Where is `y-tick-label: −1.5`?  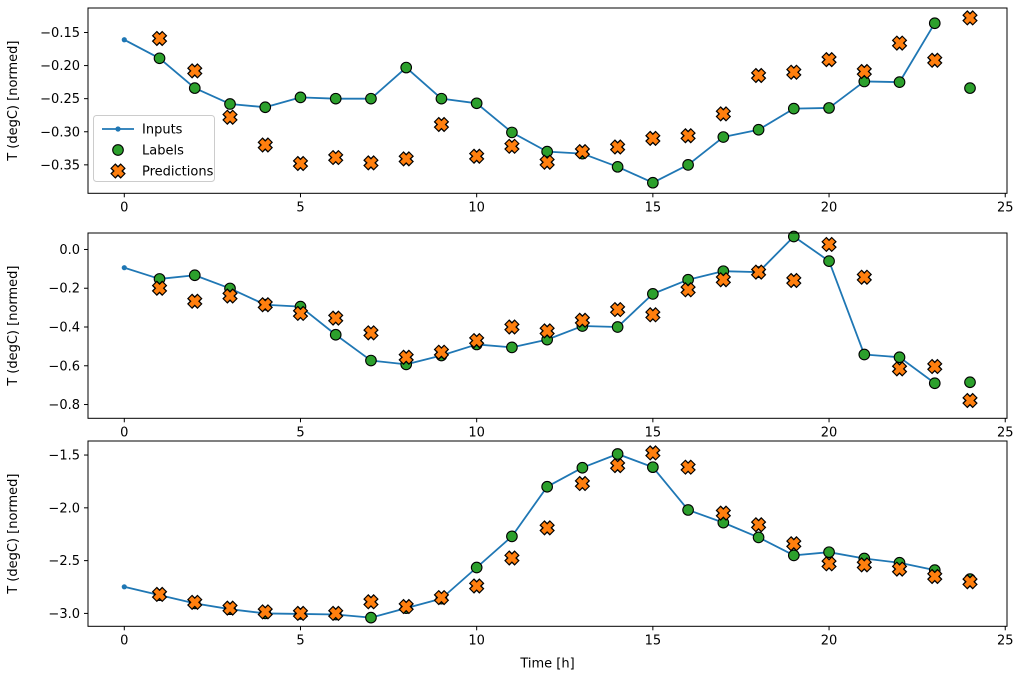
y-tick-label: −1.5 is located at coordinates (64, 456).